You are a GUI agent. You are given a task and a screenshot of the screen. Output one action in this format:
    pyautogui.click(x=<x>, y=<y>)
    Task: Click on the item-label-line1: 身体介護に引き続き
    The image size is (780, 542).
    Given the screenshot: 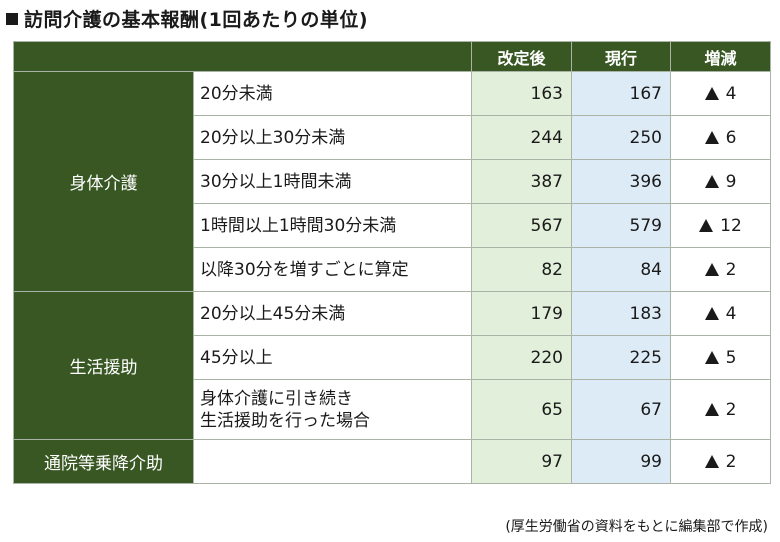 What is the action you would take?
    pyautogui.click(x=276, y=398)
    